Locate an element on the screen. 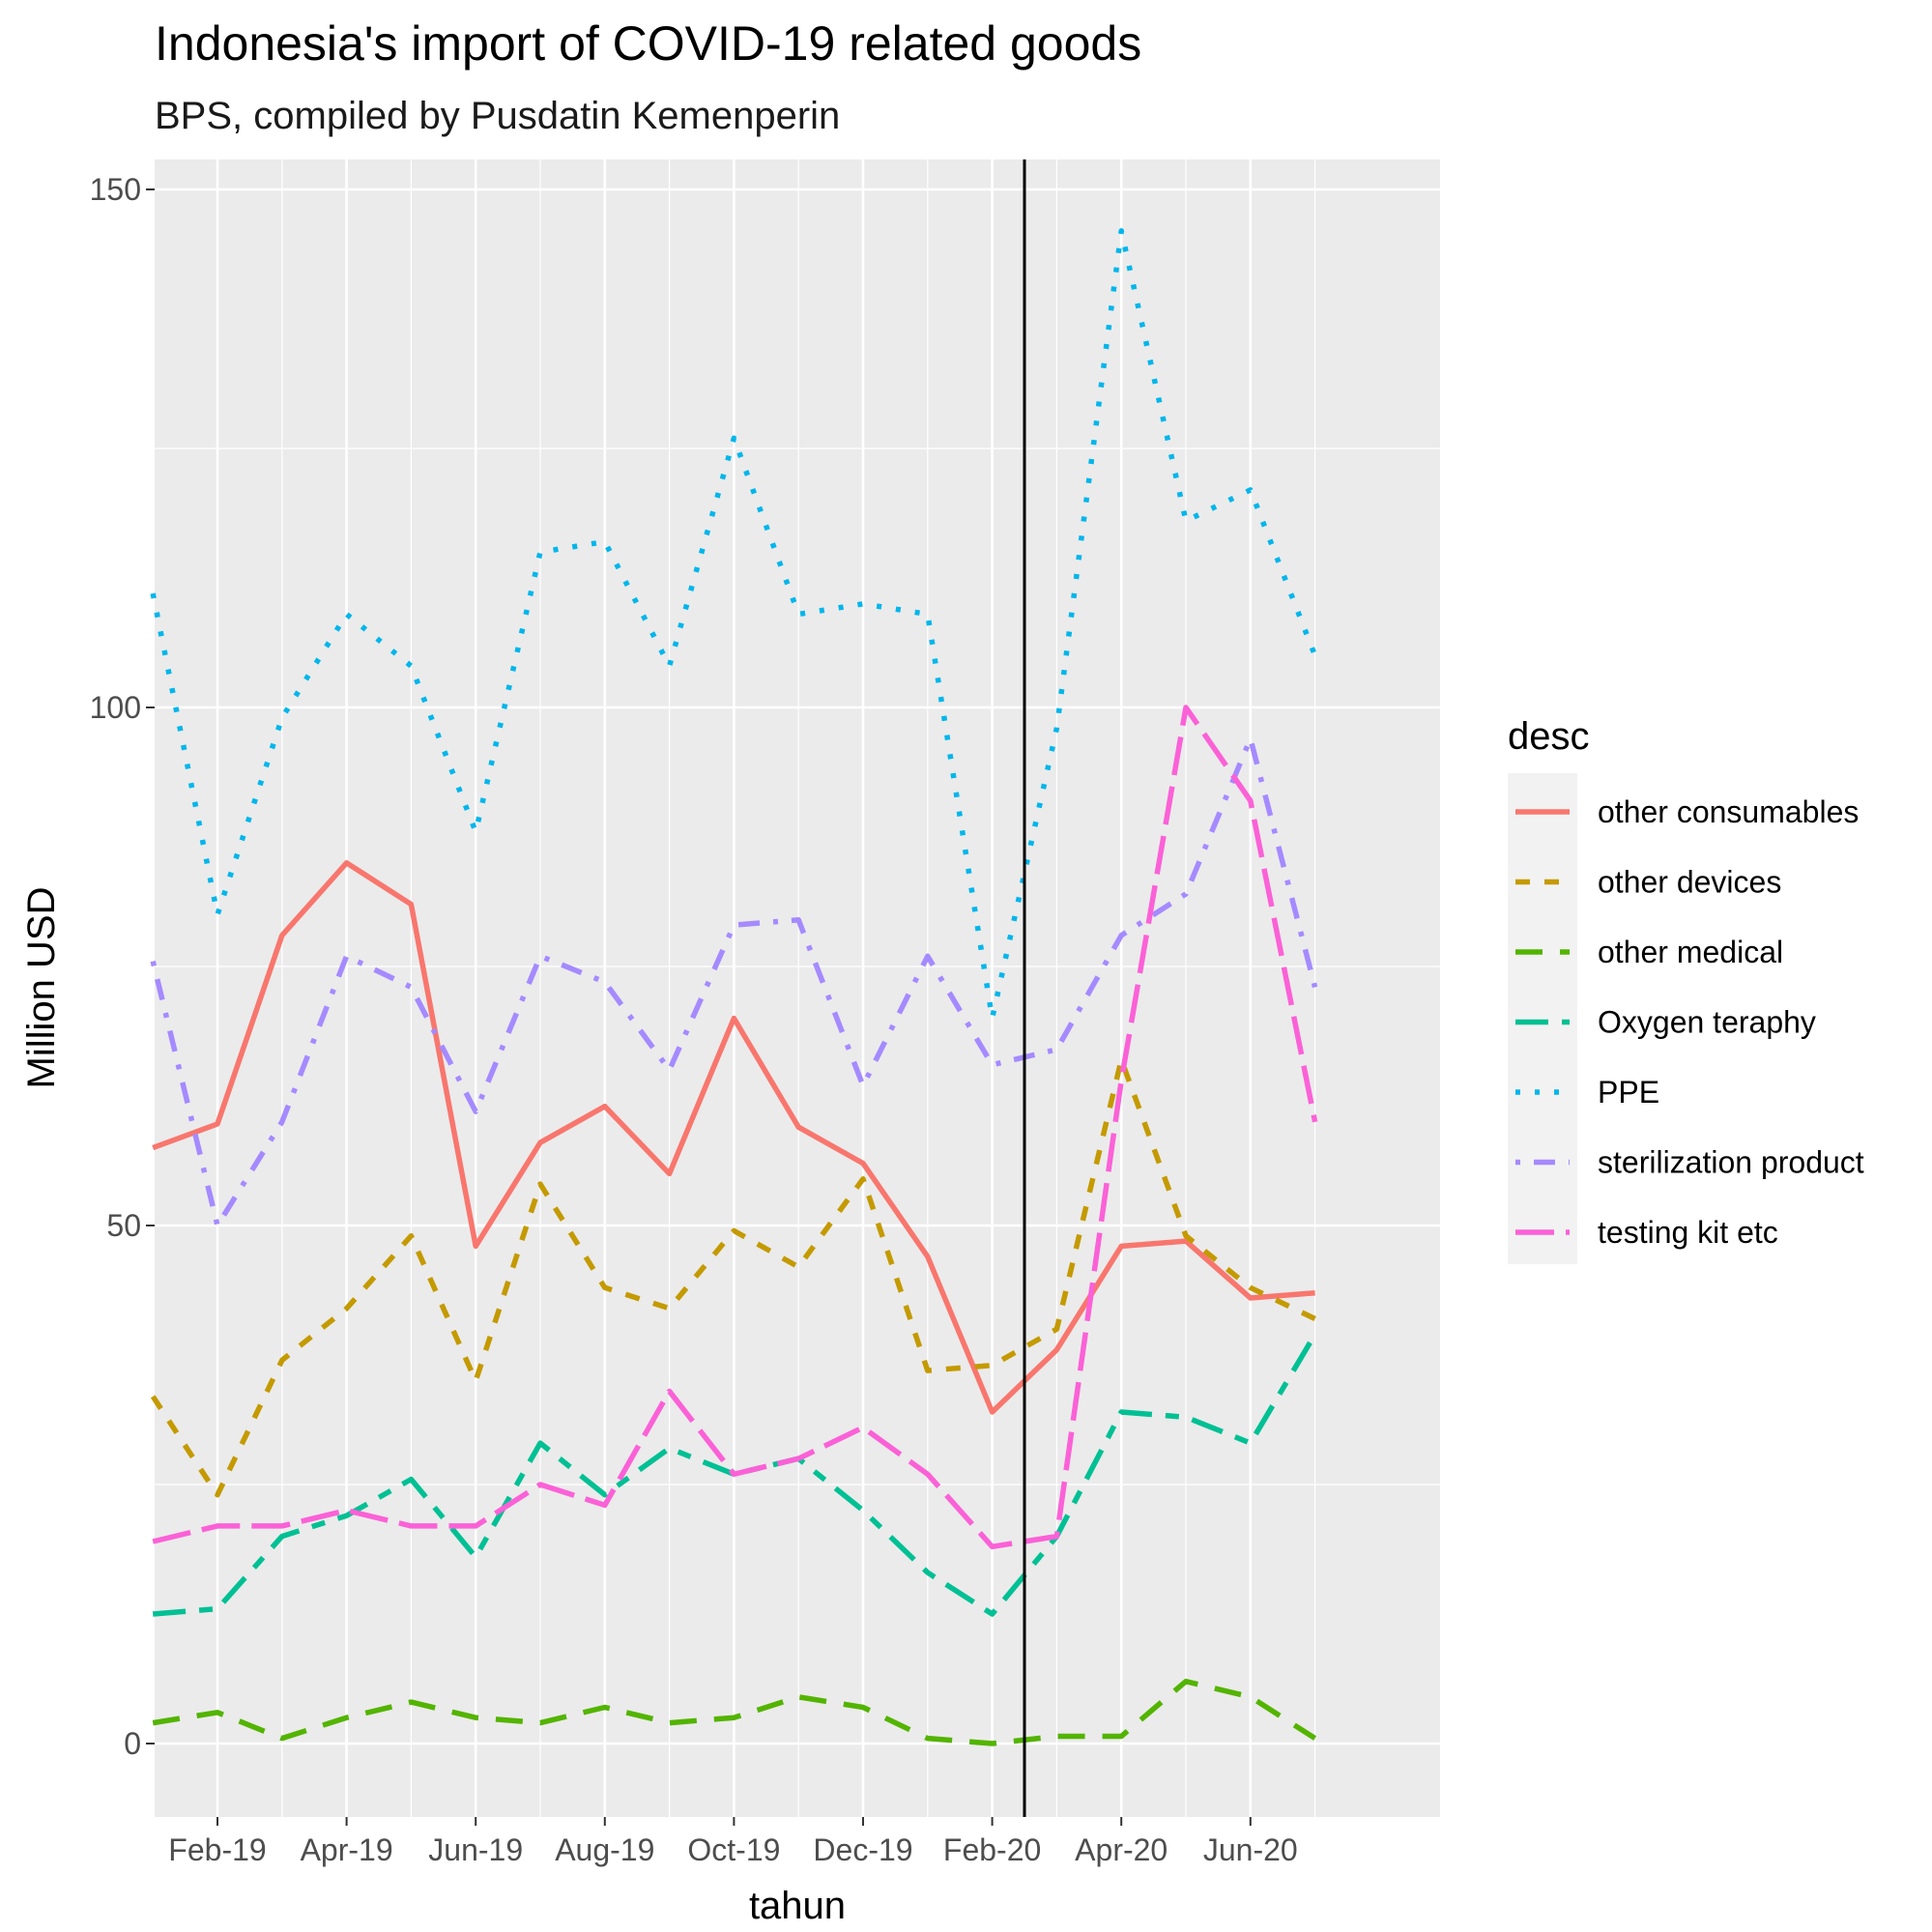 This screenshot has height=1932, width=1932. y-axis-title: Million USD is located at coordinates (41, 988).